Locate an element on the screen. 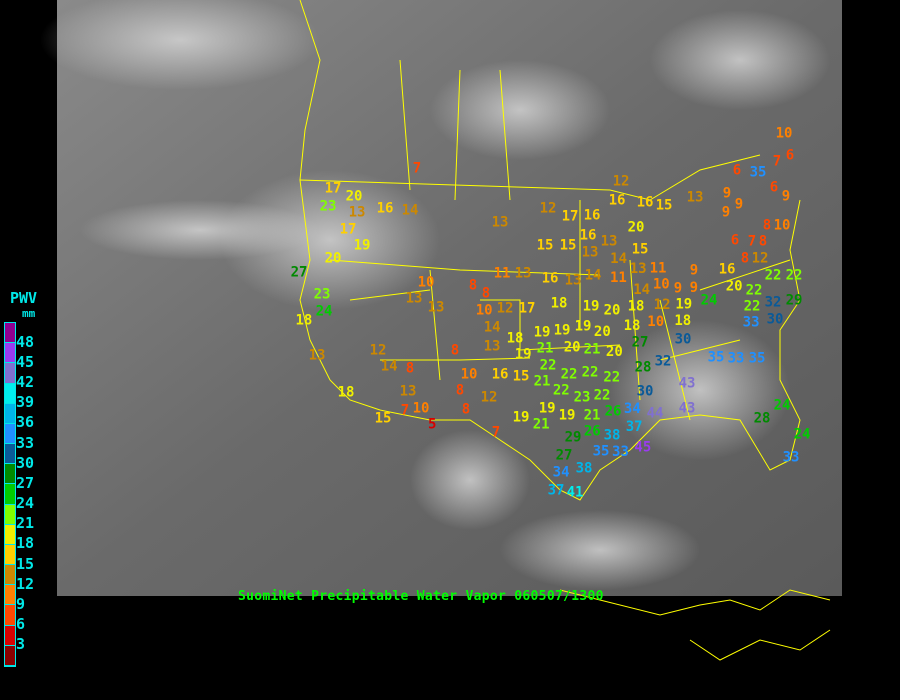 The width and height of the screenshot is (900, 700). station-pwv-value: 17 is located at coordinates (570, 217).